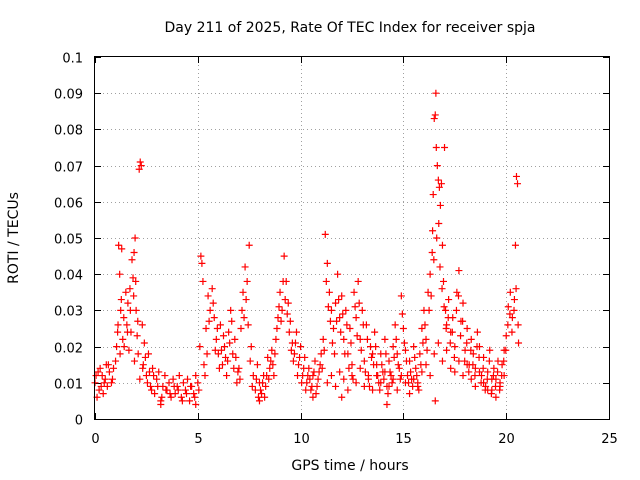 Image resolution: width=640 pixels, height=480 pixels. I want to click on y-tick-label: 0.05, so click(68, 240).